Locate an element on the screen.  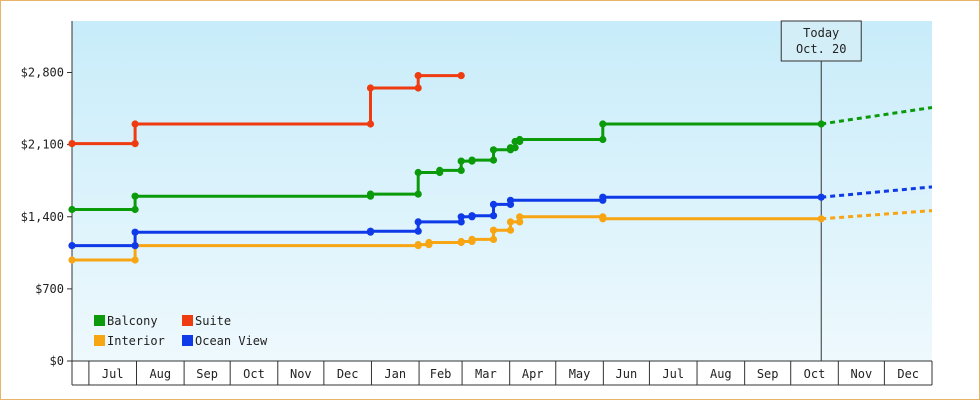
today-date: Oct. 20 is located at coordinates (821, 49).